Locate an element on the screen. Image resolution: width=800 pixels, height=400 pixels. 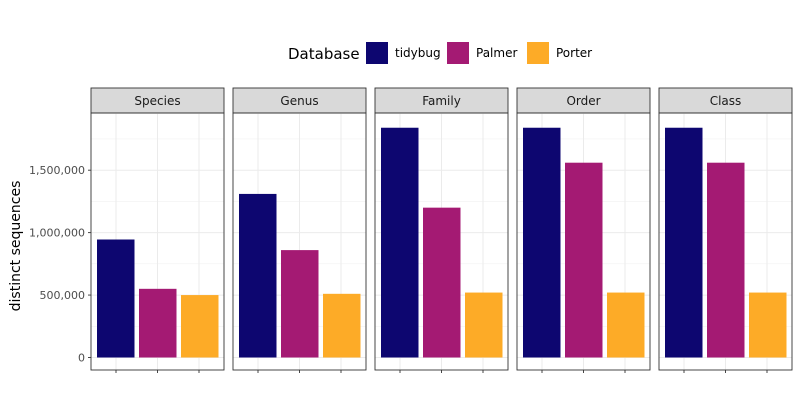
y-tick-label: 1,500,000 is located at coordinates (57, 170).